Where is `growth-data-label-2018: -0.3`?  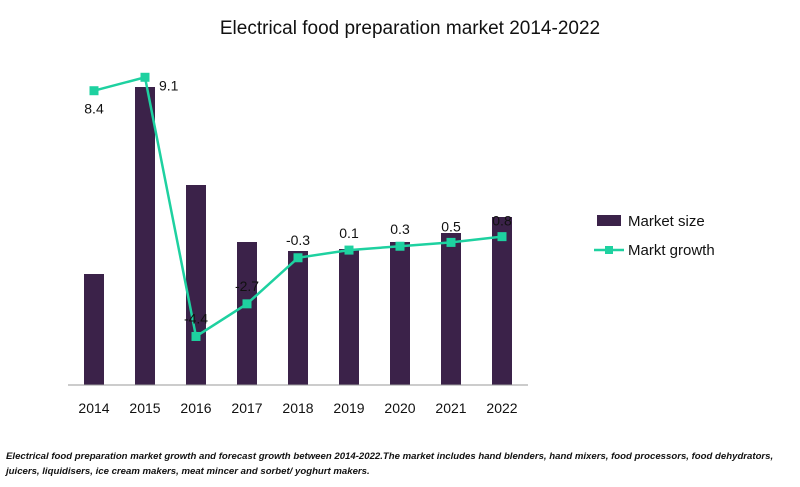
growth-data-label-2018: -0.3 is located at coordinates (298, 240).